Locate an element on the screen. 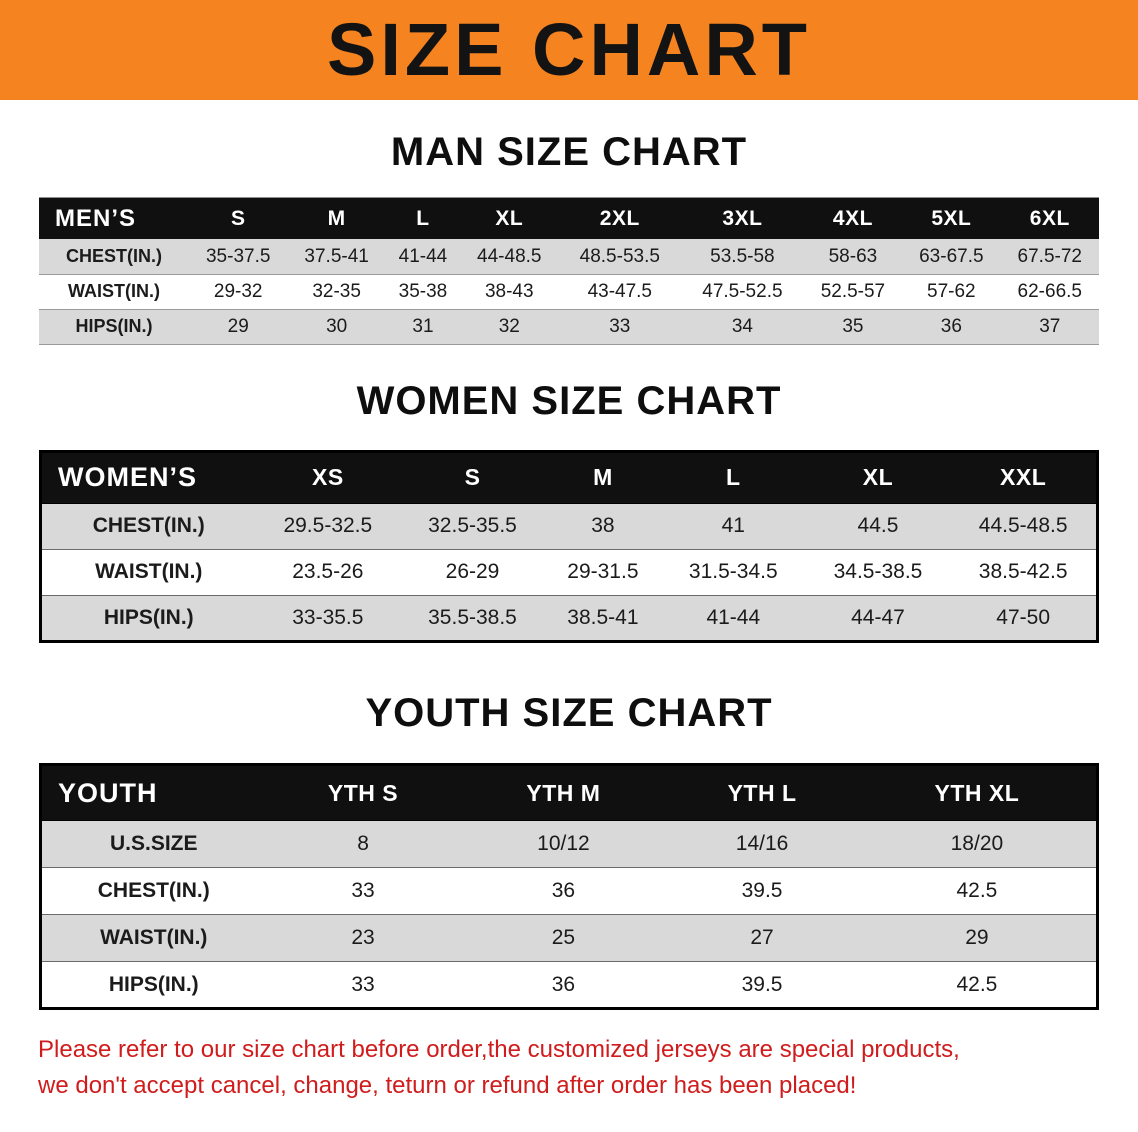 The image size is (1138, 1132). header-row: YOUTH YTH S YTH M YTH L YTH XL is located at coordinates (569, 792).